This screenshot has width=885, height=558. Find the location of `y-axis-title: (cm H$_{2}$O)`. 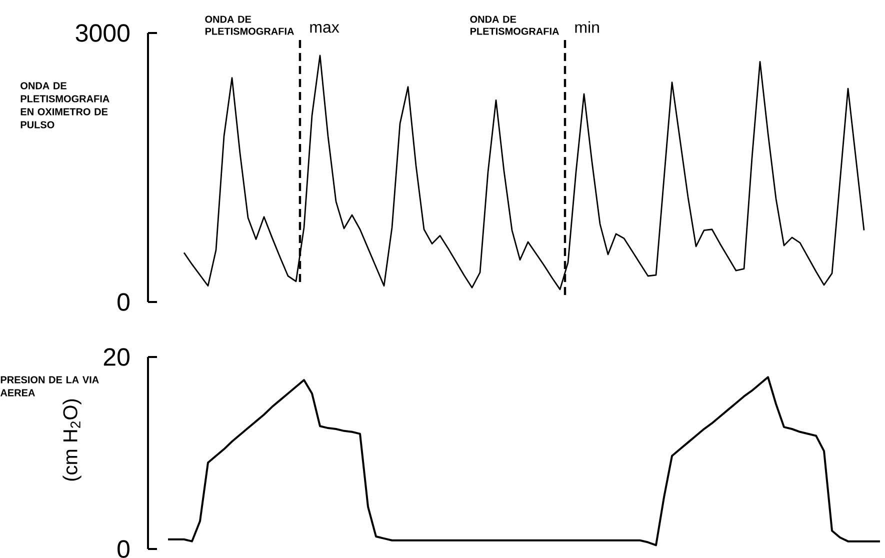

y-axis-title: (cm H$_{2}$O) is located at coordinates (72, 440).